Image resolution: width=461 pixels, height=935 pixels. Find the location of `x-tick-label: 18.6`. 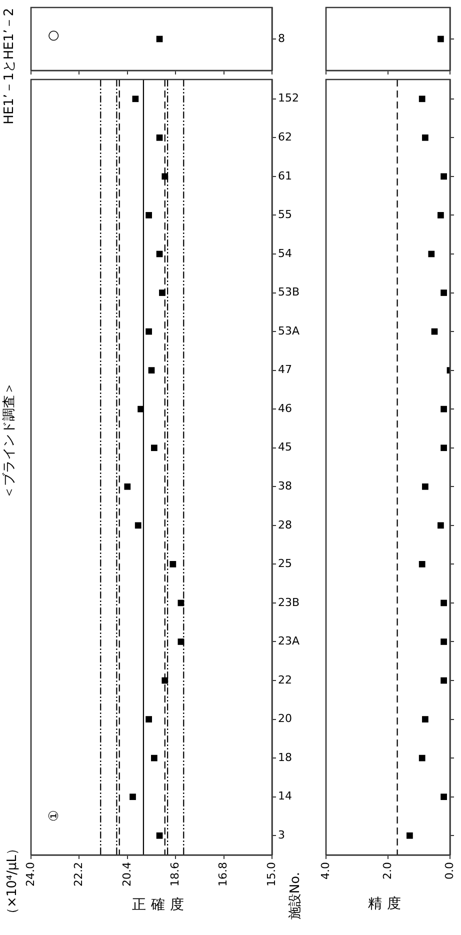

x-tick-label: 18.6 is located at coordinates (175, 874).